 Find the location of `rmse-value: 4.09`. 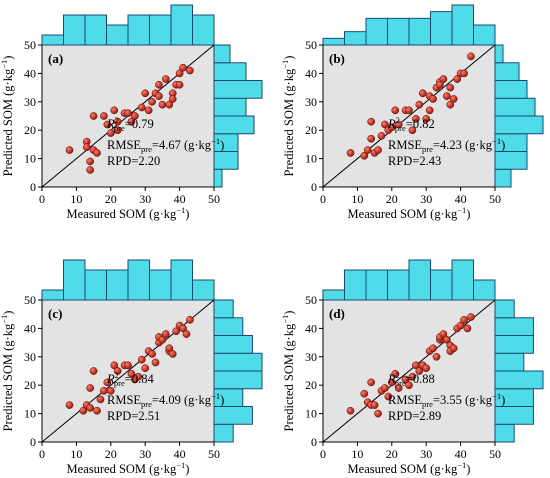

rmse-value: 4.09 is located at coordinates (170, 400).